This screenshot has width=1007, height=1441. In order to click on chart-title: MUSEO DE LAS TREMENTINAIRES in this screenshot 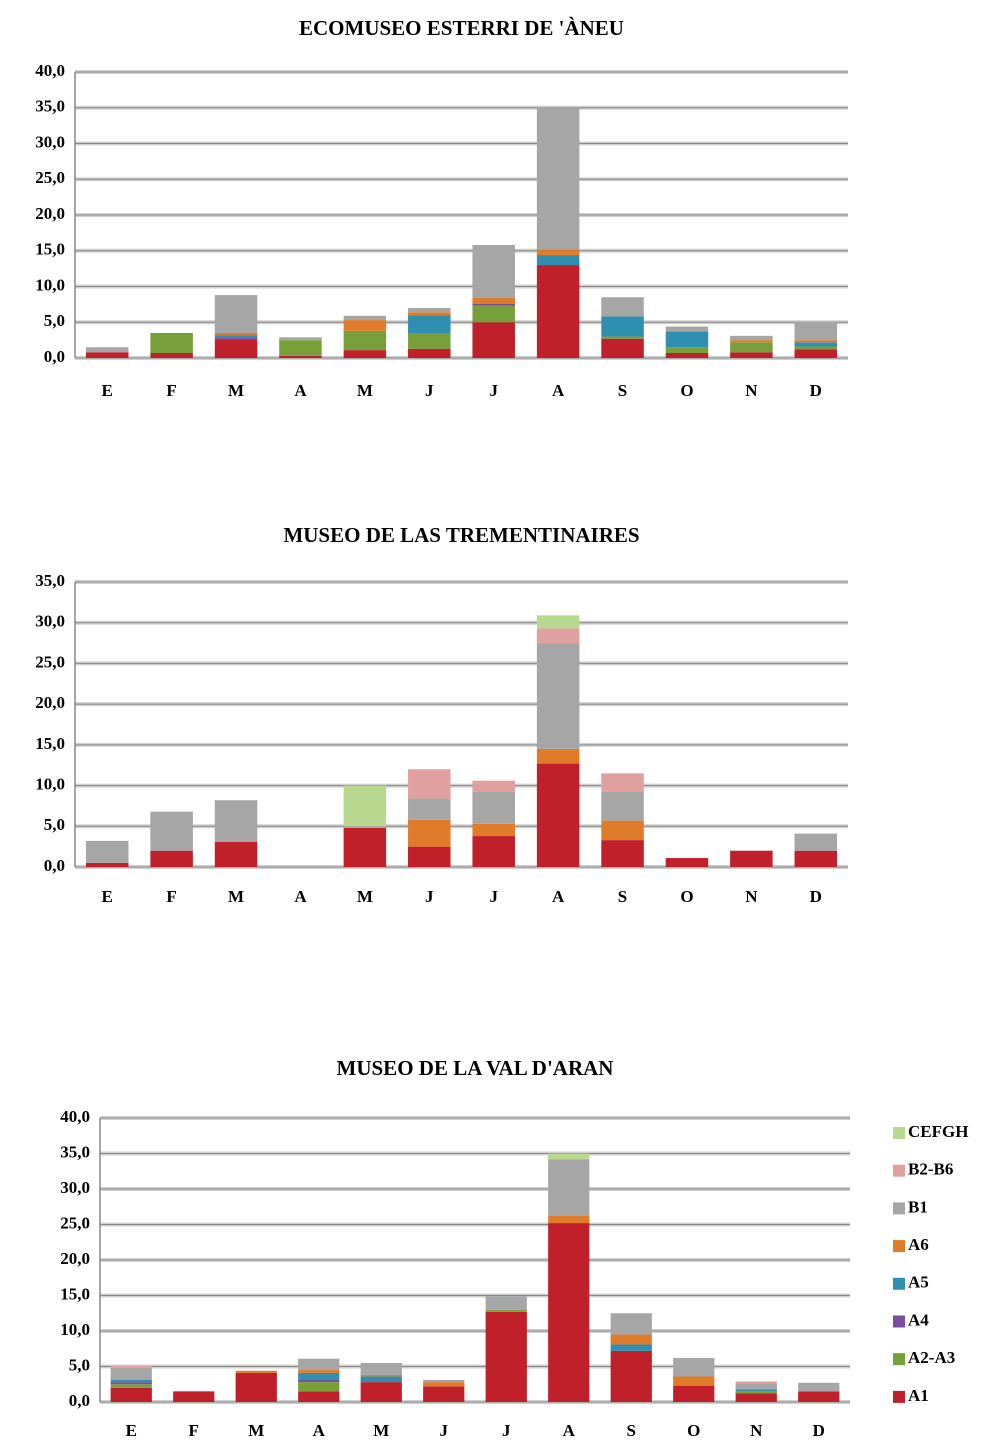, I will do `click(461, 535)`.